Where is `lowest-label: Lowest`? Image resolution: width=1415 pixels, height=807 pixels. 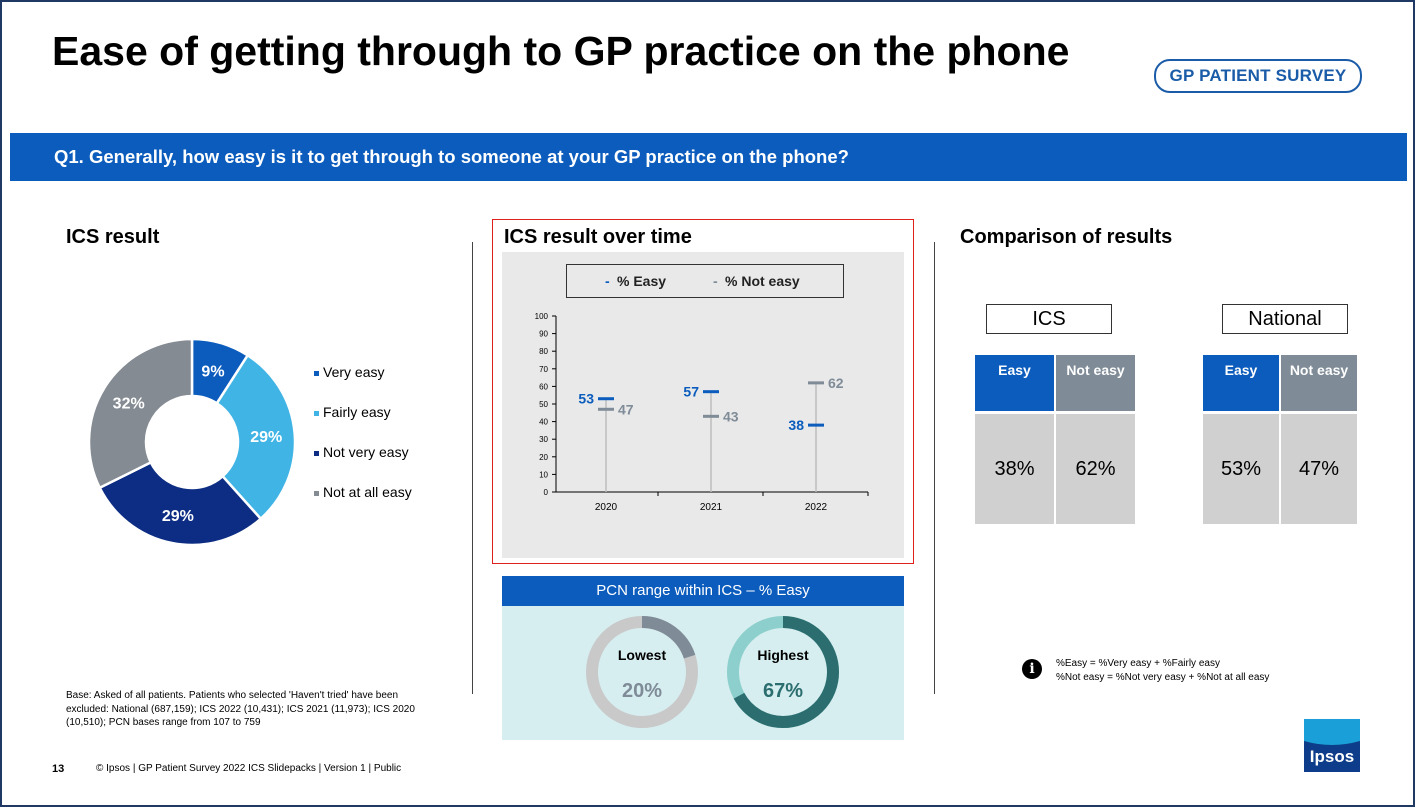 lowest-label: Lowest is located at coordinates (642, 655).